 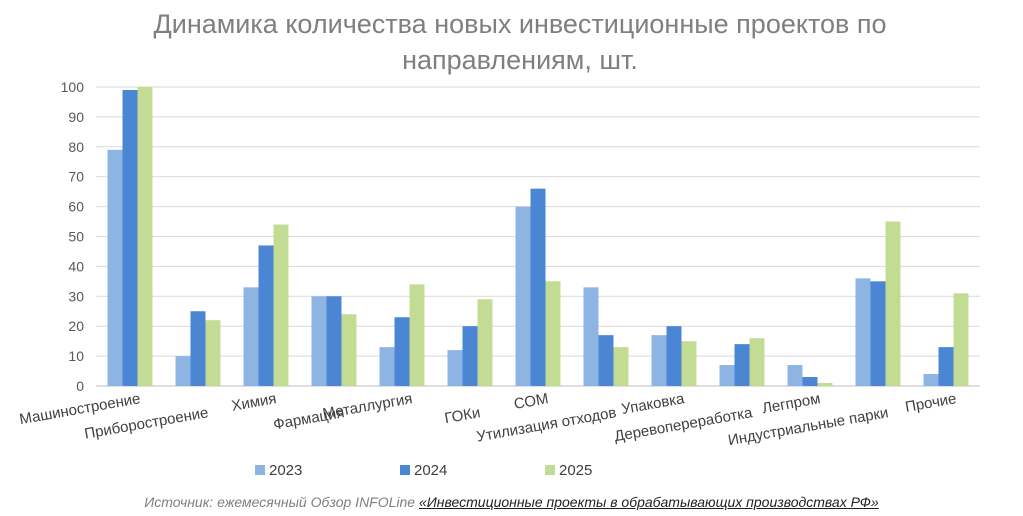 What do you see at coordinates (653, 404) in the screenshot?
I see `category-label: Упаковка` at bounding box center [653, 404].